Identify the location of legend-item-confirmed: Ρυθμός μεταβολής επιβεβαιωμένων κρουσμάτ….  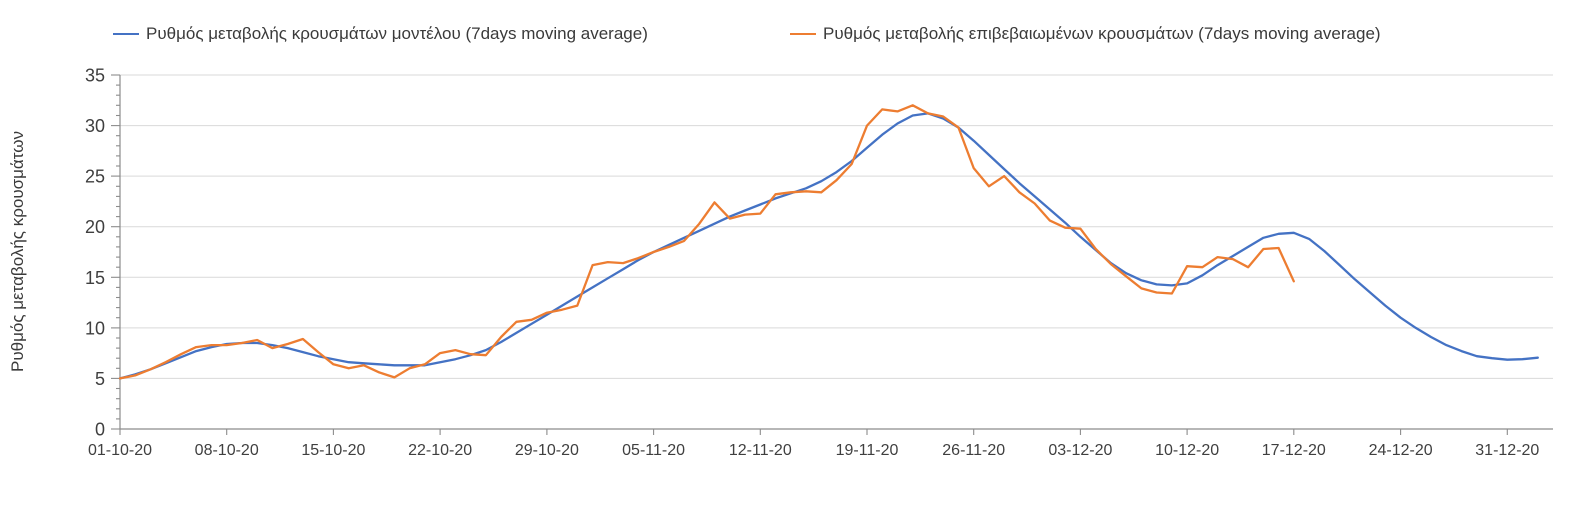
(1085, 34).